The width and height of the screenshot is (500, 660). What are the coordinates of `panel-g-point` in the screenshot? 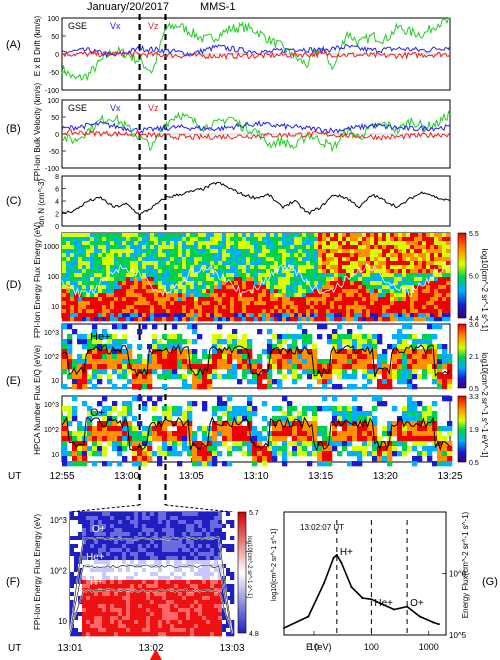 It's located at (419, 616).